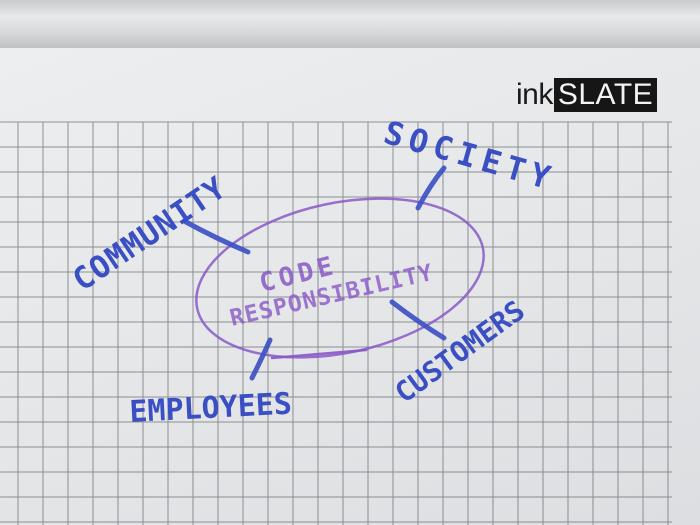 Image resolution: width=700 pixels, height=525 pixels. Describe the element at coordinates (418, 320) in the screenshot. I see `connector-customers` at that location.